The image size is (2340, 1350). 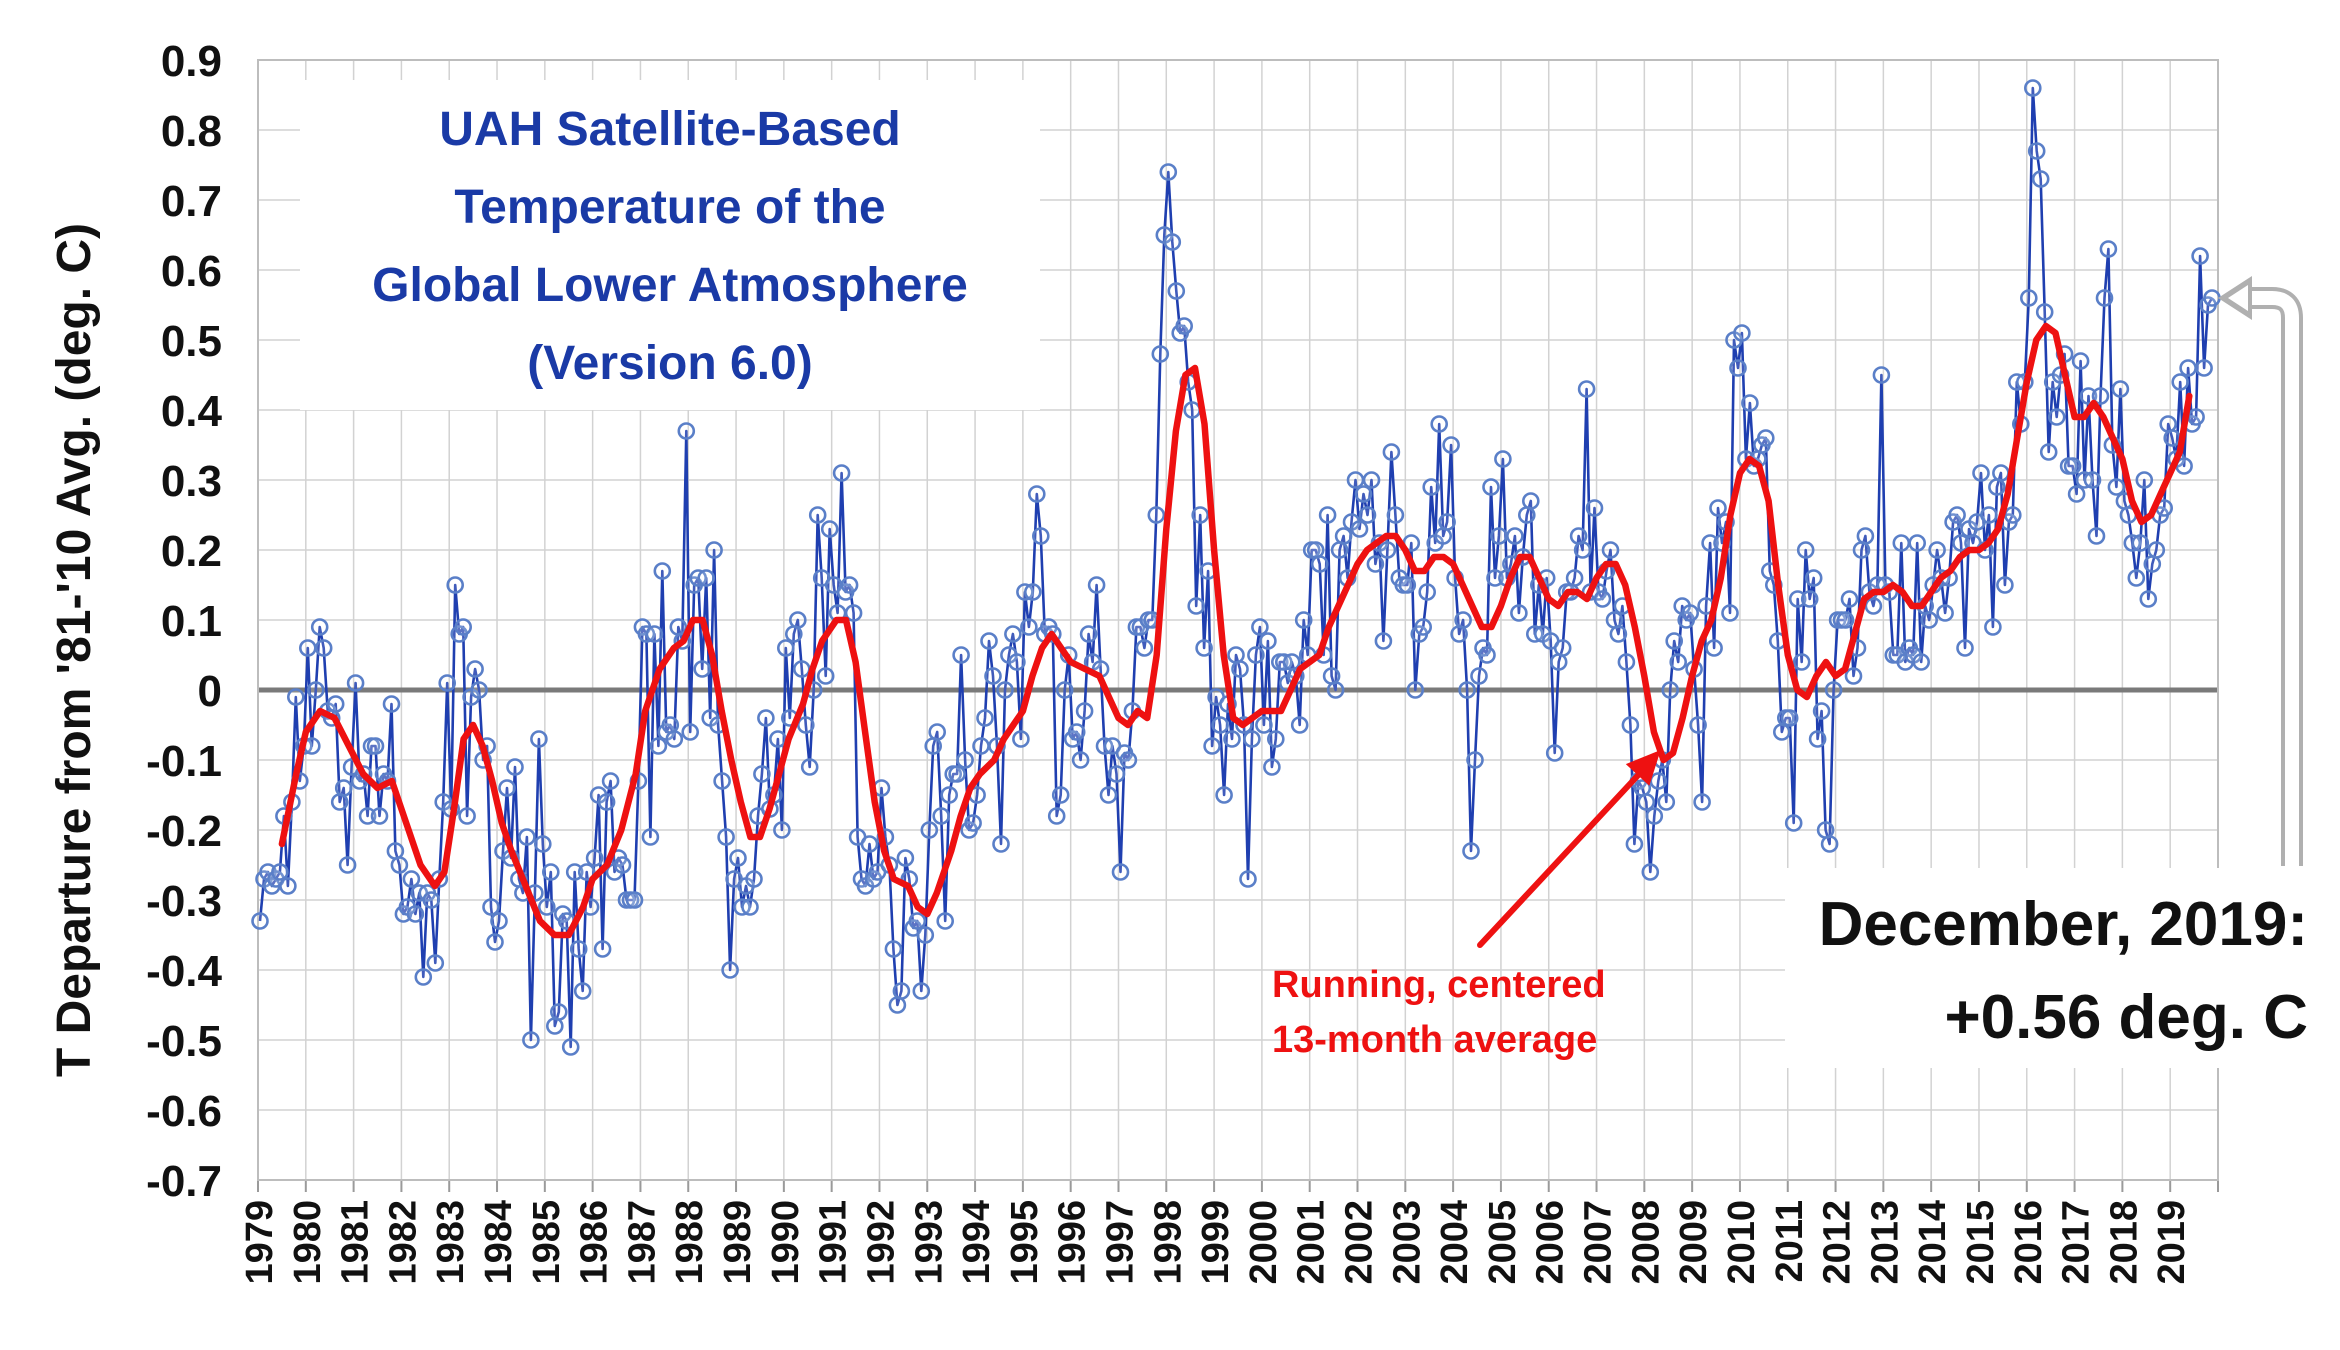 I want to click on x-tick-label: 1992, so click(x=882, y=1242).